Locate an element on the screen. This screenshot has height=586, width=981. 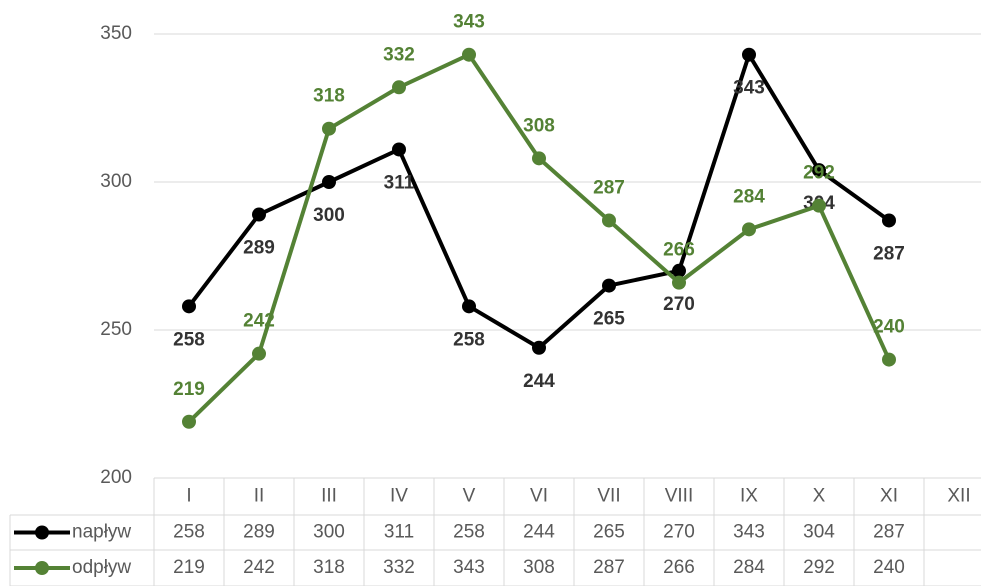
data-label: 292 is located at coordinates (819, 173).